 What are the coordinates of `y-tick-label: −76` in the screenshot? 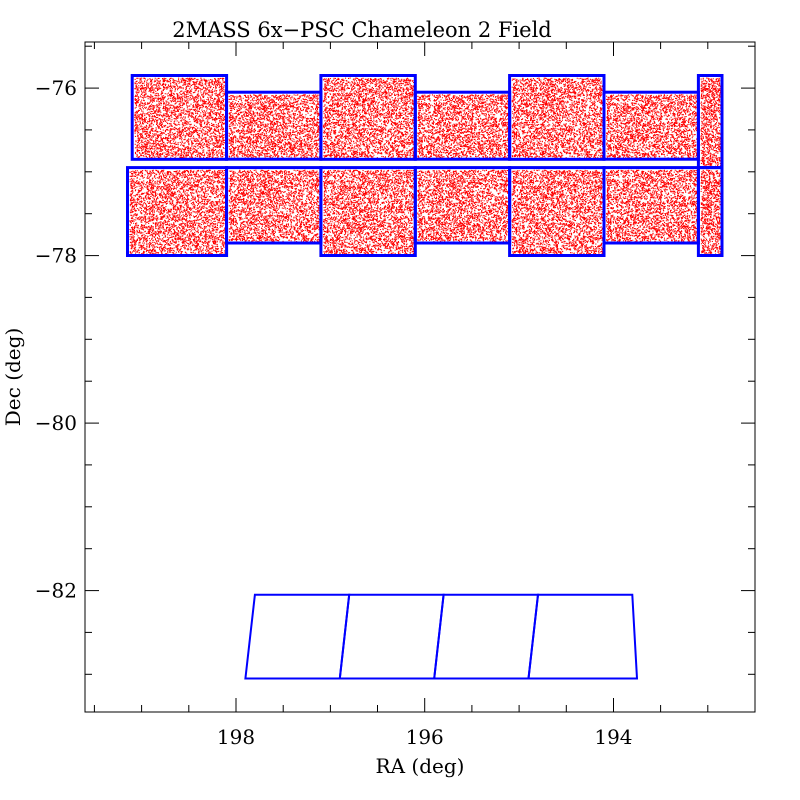 It's located at (56, 88).